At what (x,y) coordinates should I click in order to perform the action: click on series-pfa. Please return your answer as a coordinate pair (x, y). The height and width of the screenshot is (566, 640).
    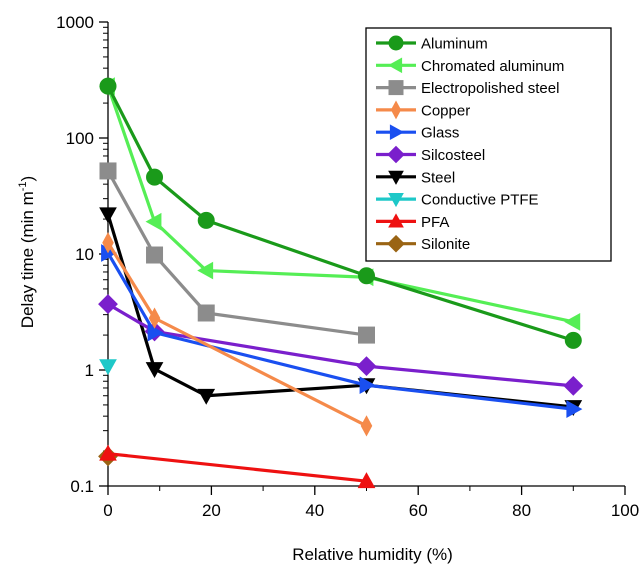
    Looking at the image, I should click on (237, 466).